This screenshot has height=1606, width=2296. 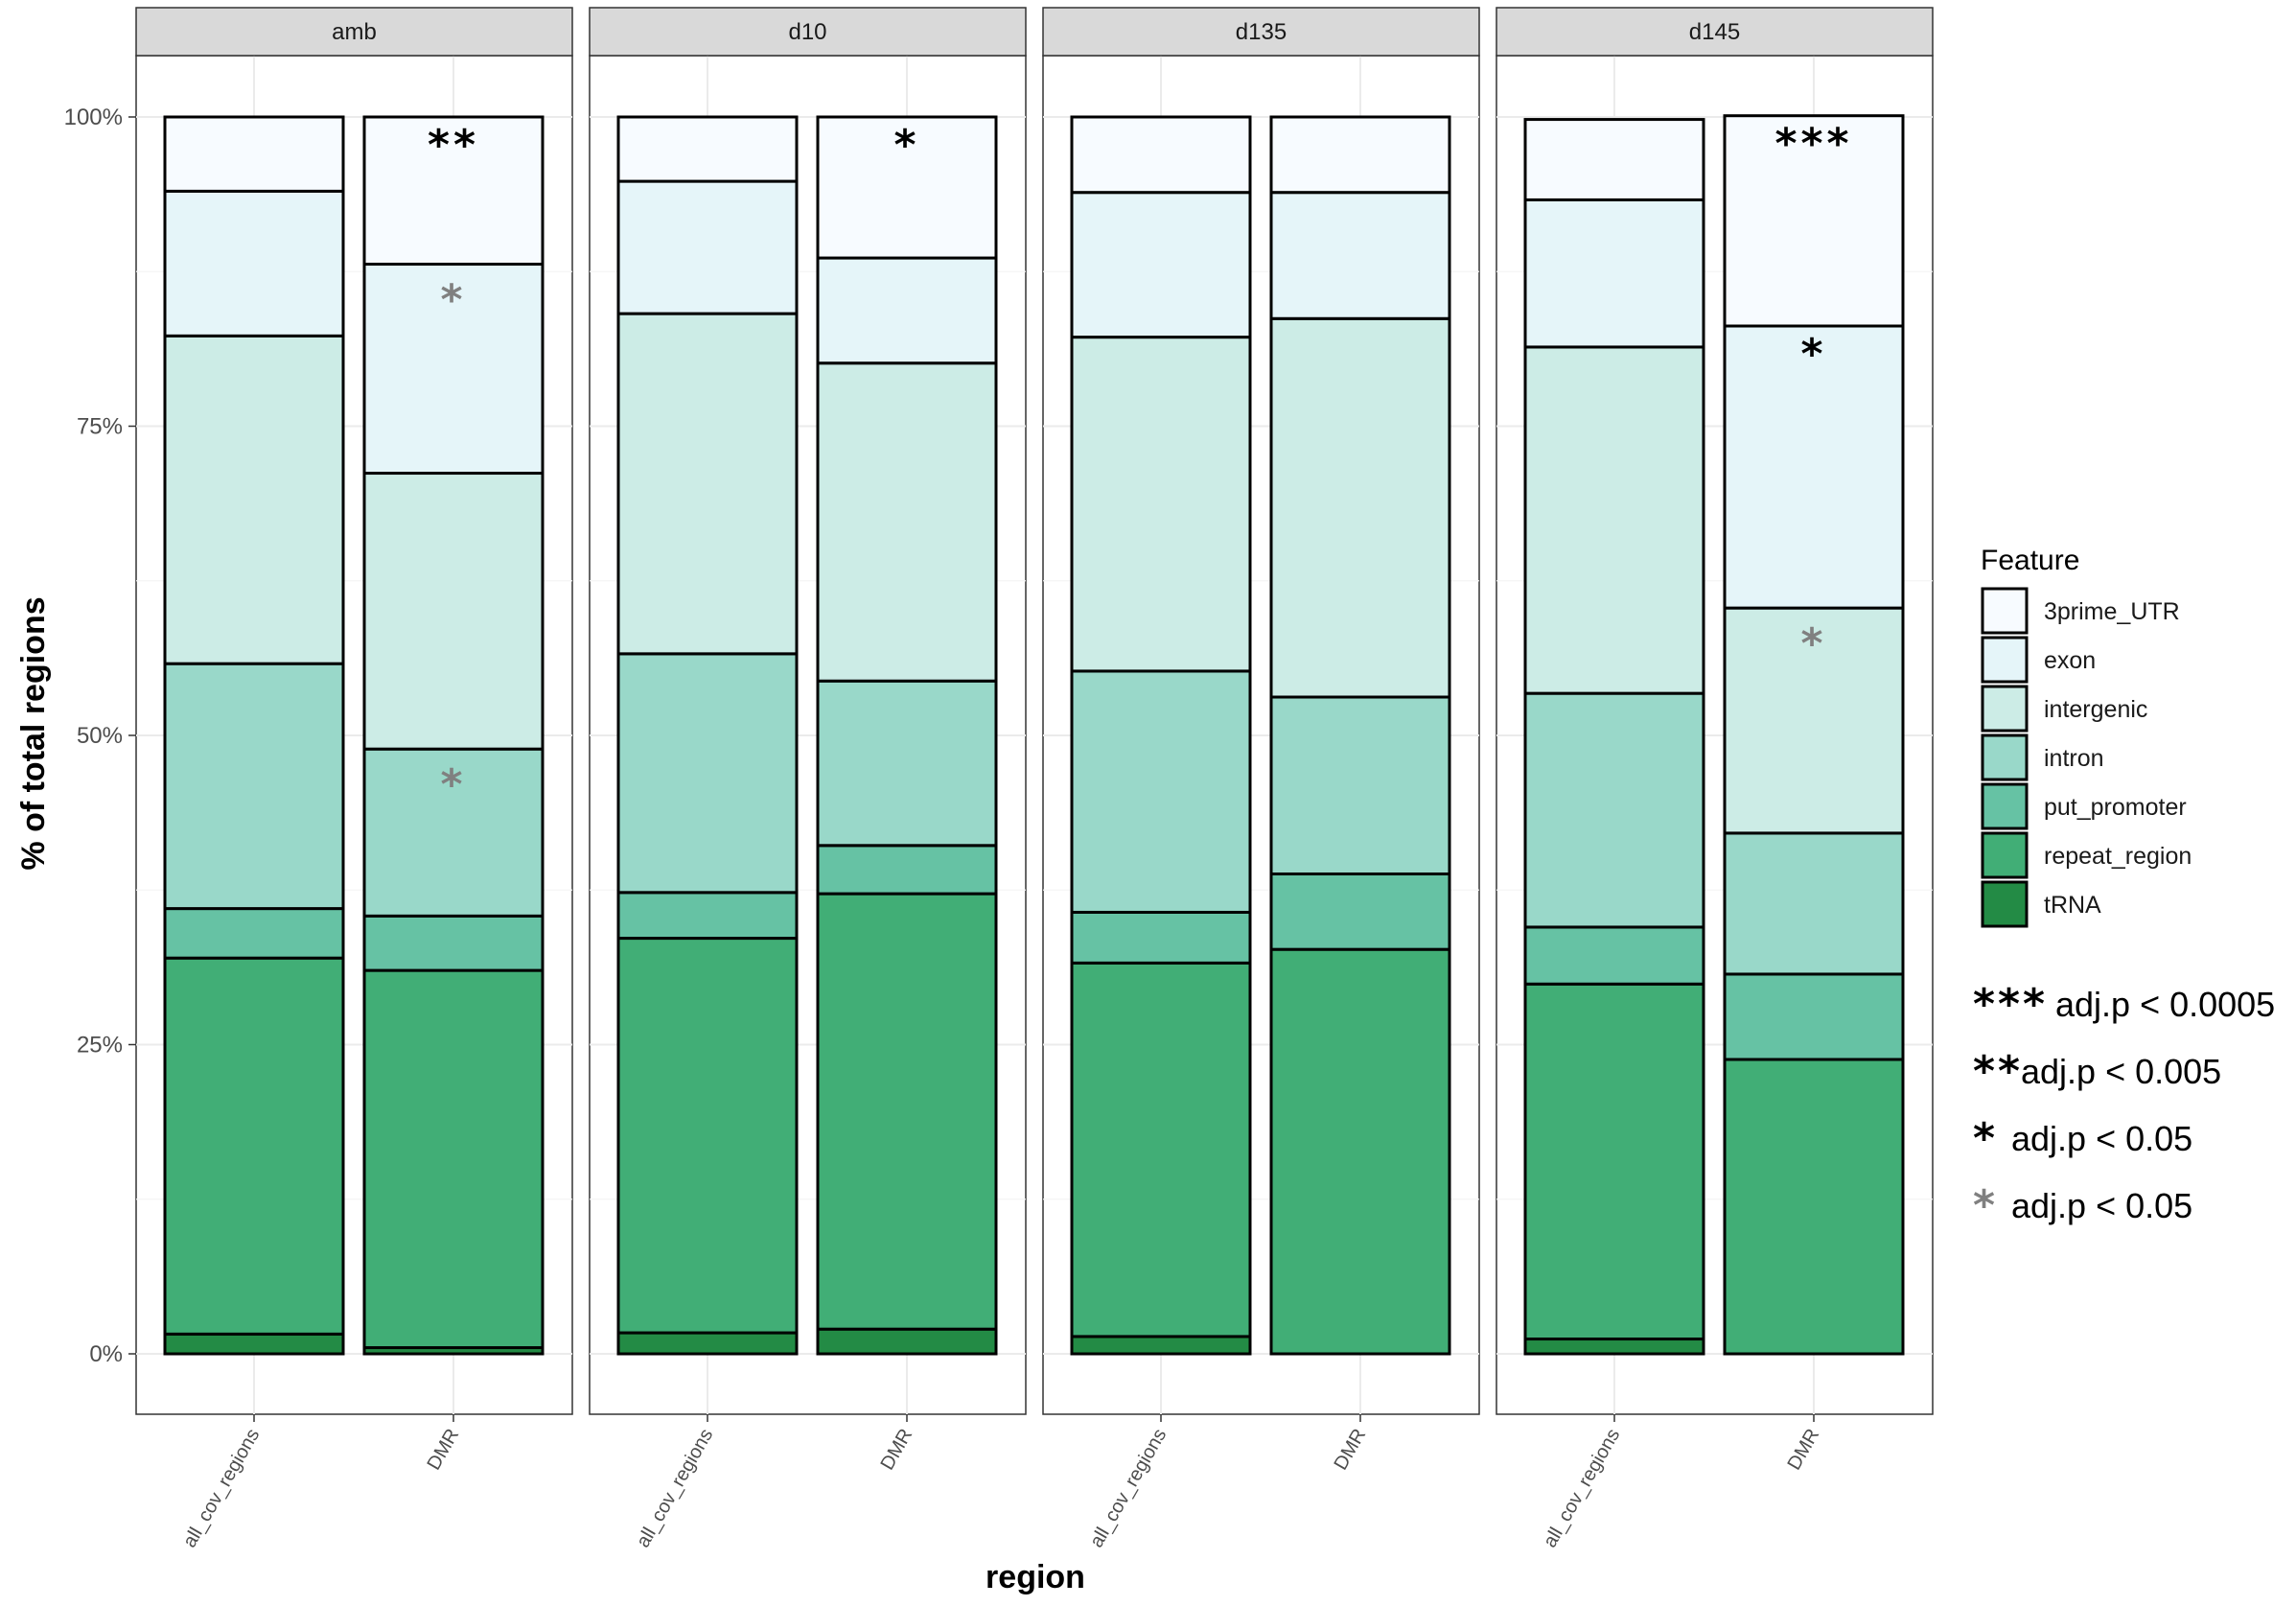 What do you see at coordinates (100, 427) in the screenshot?
I see `y-tick-label: 75%` at bounding box center [100, 427].